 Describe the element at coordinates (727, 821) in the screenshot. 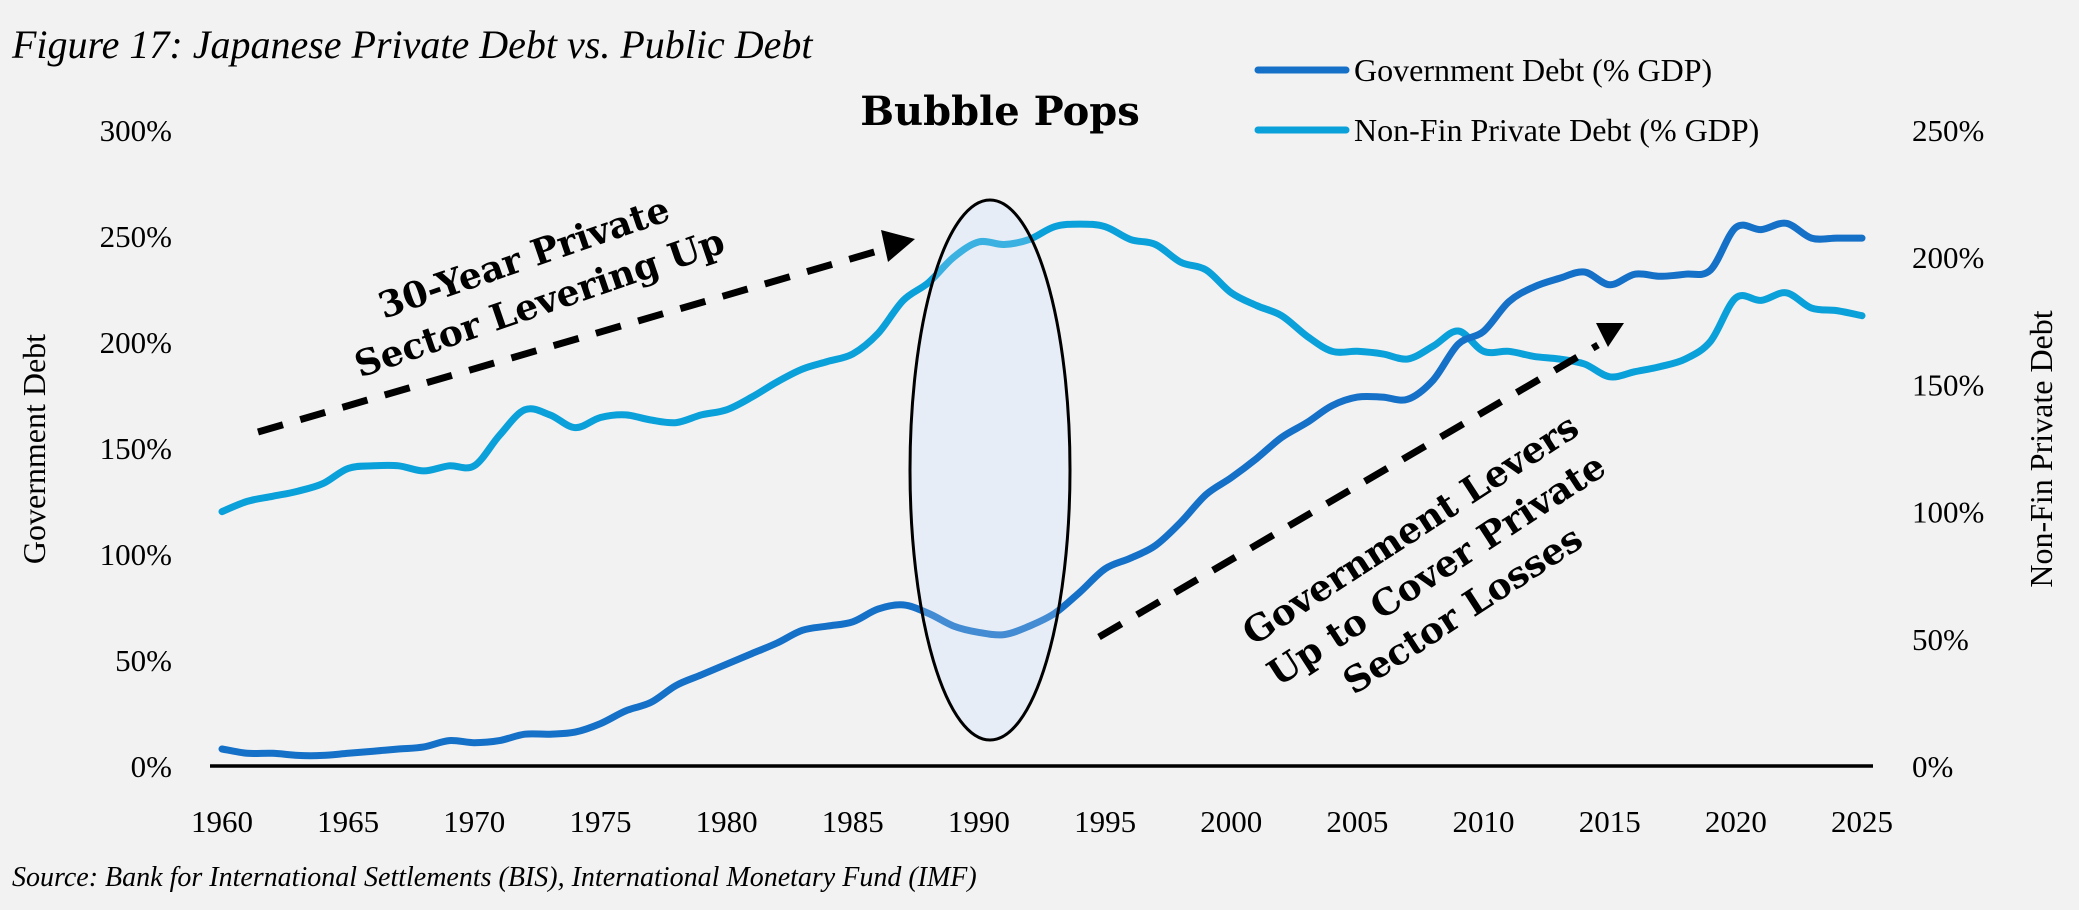

I see `x-tick-label: 1980` at that location.